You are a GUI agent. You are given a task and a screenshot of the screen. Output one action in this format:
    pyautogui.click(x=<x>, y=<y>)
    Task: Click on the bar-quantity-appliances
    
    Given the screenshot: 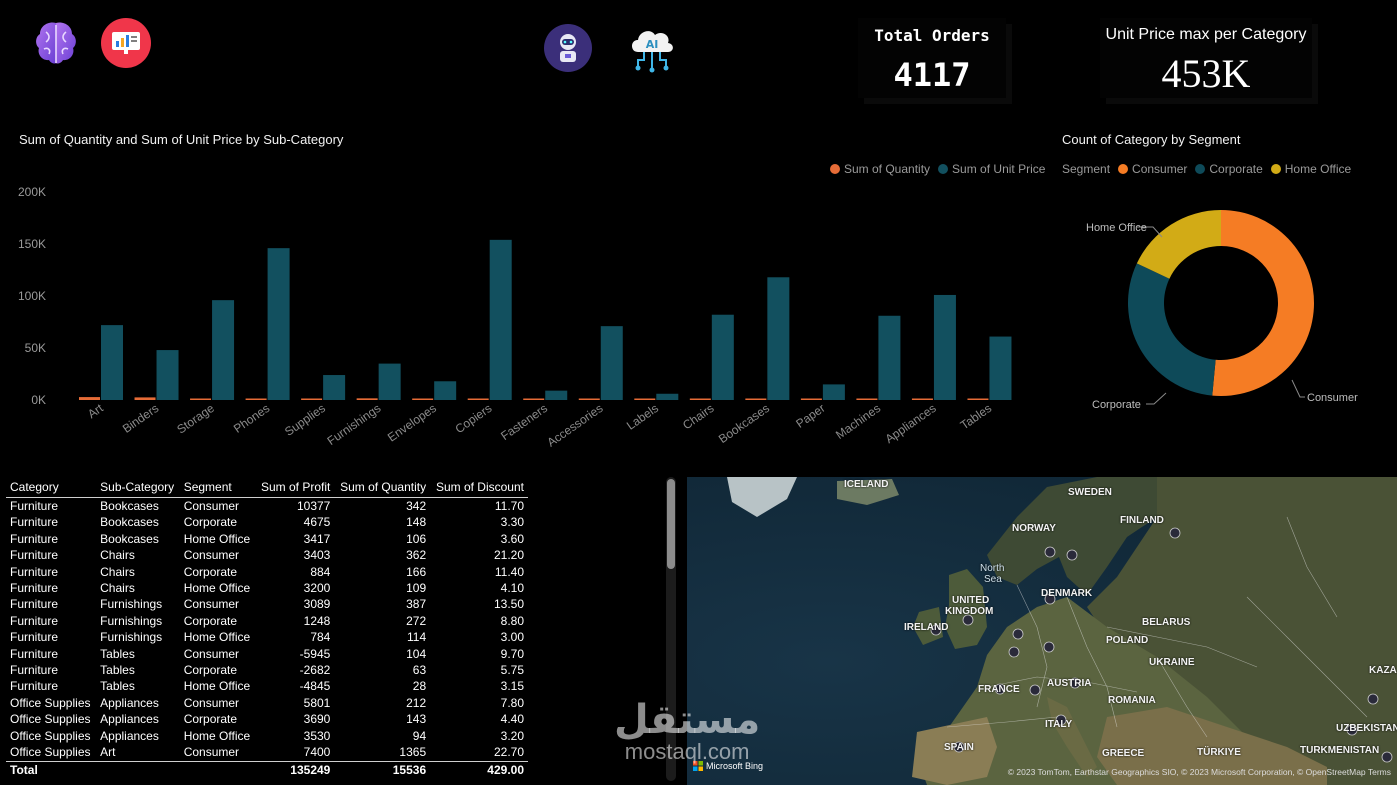 What is the action you would take?
    pyautogui.click(x=922, y=399)
    